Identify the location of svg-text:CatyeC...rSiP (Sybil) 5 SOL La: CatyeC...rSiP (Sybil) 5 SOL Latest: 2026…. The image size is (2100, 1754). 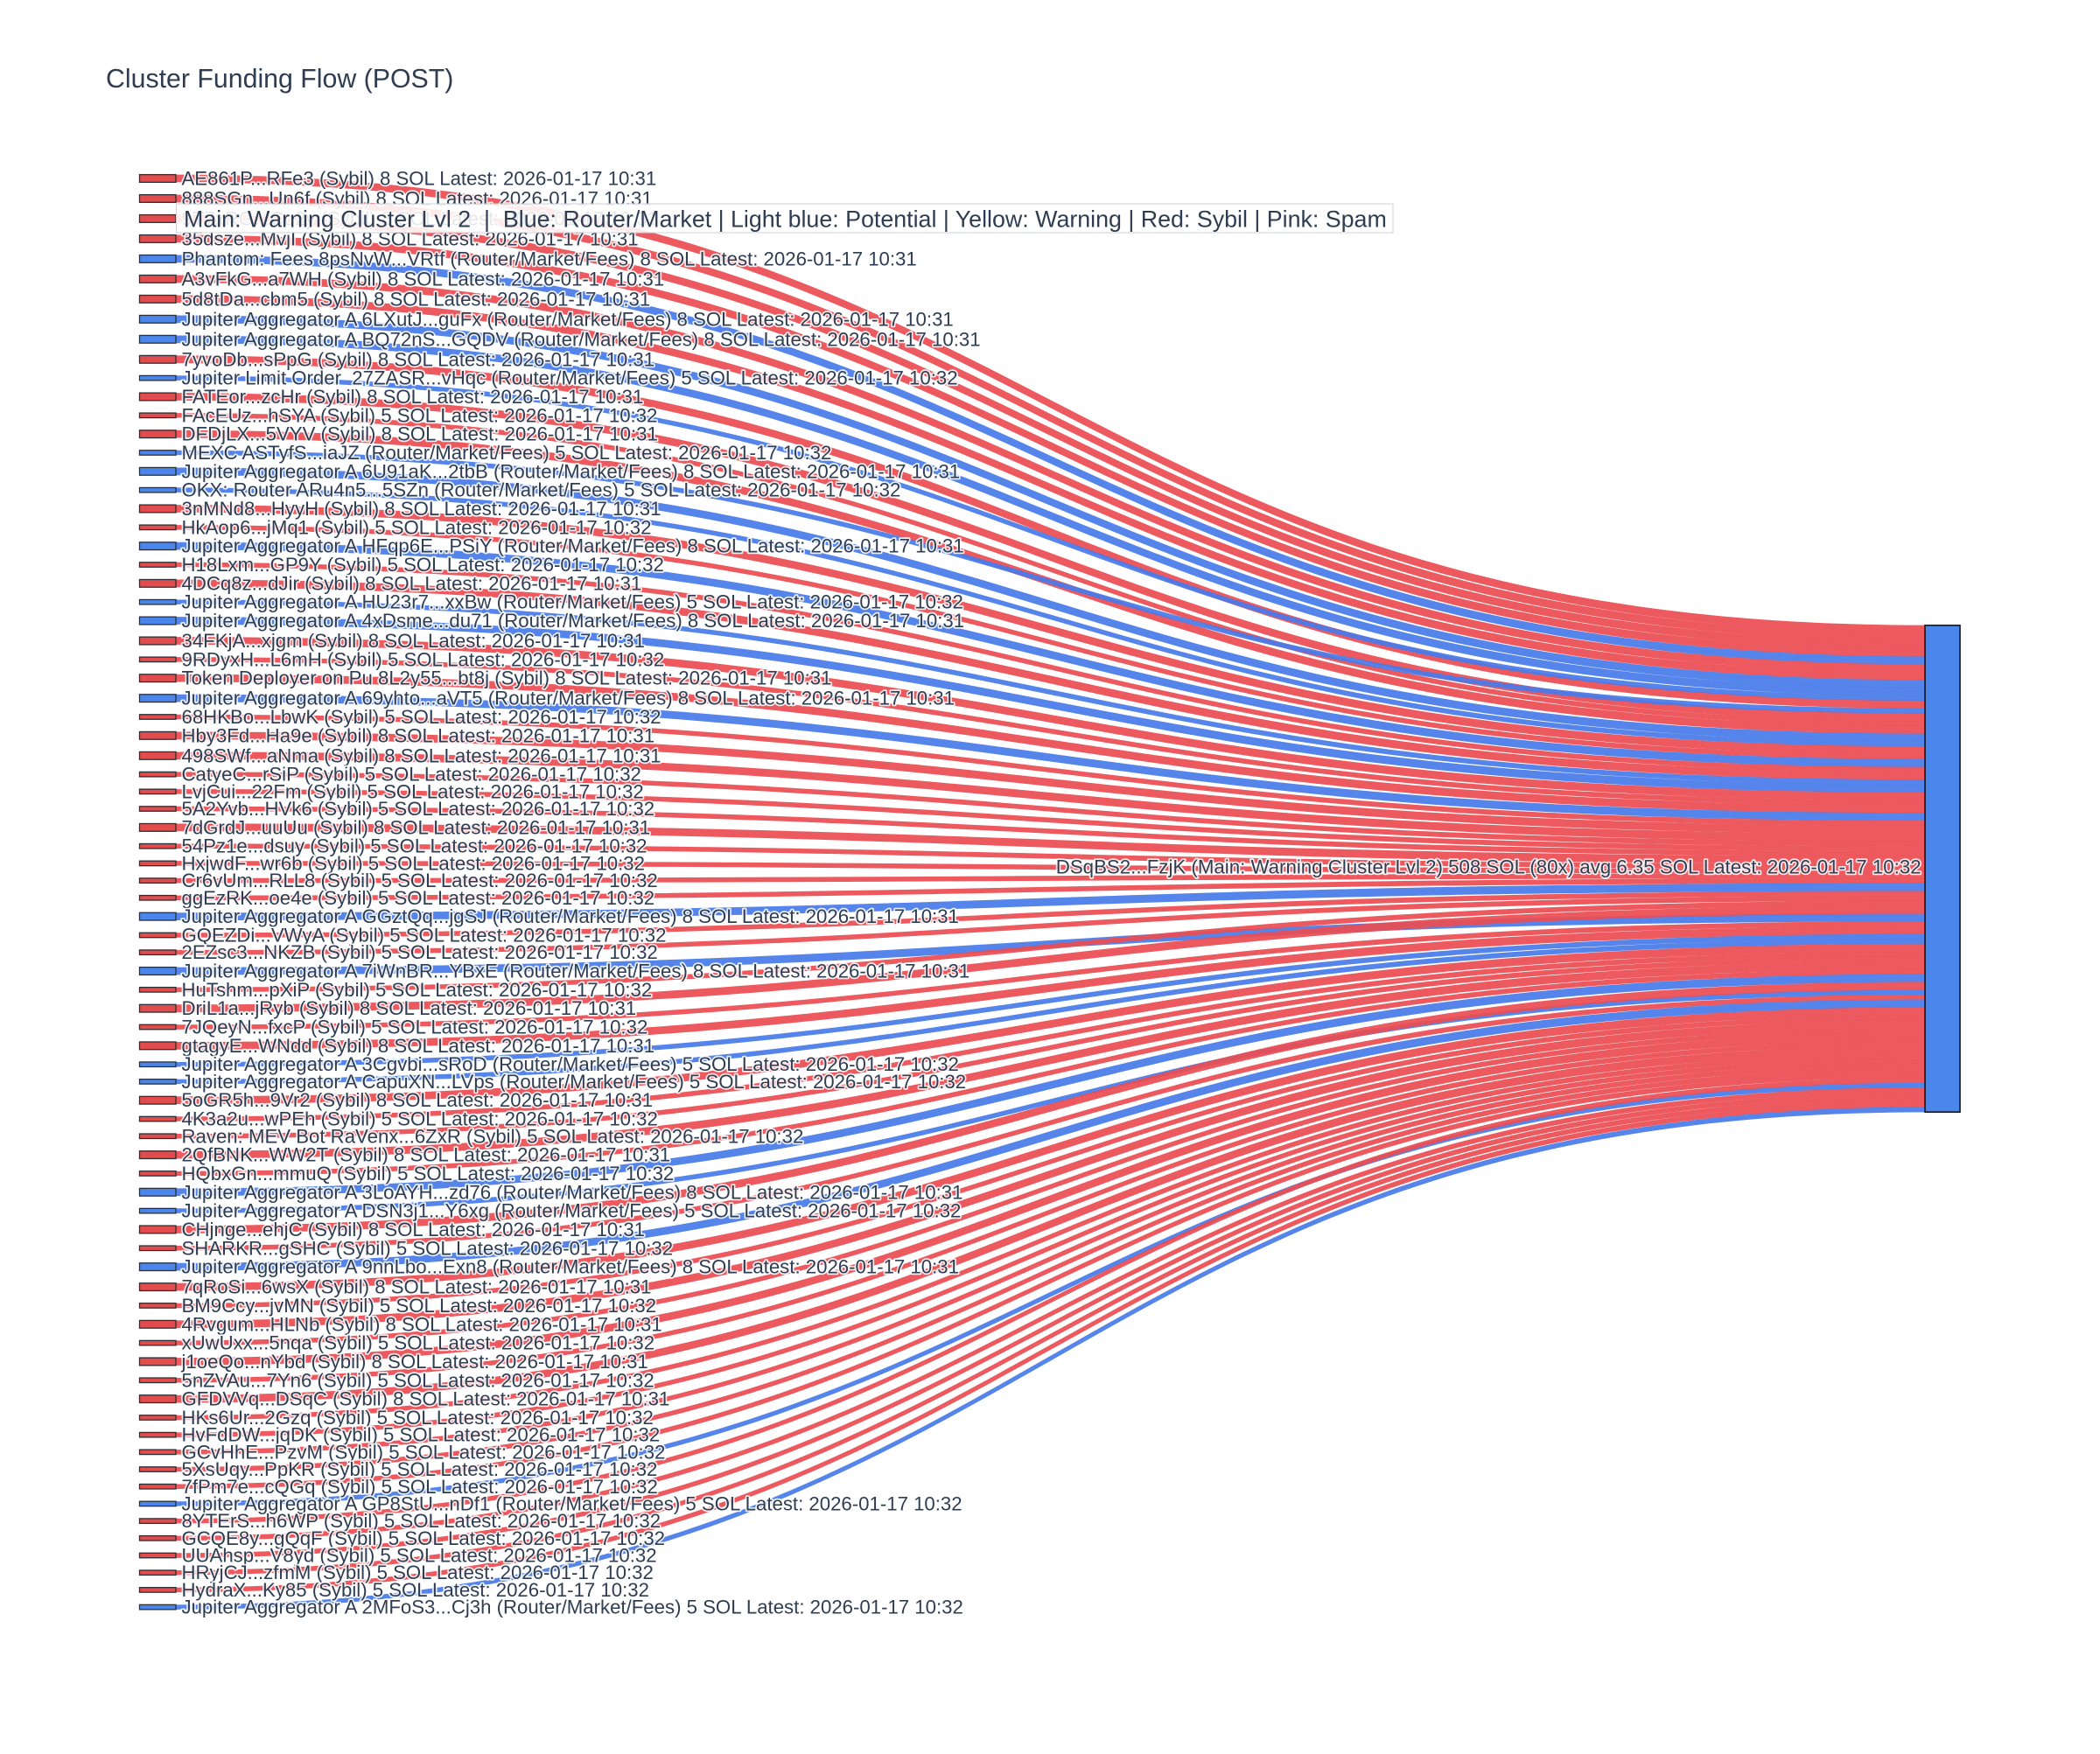
(411, 775).